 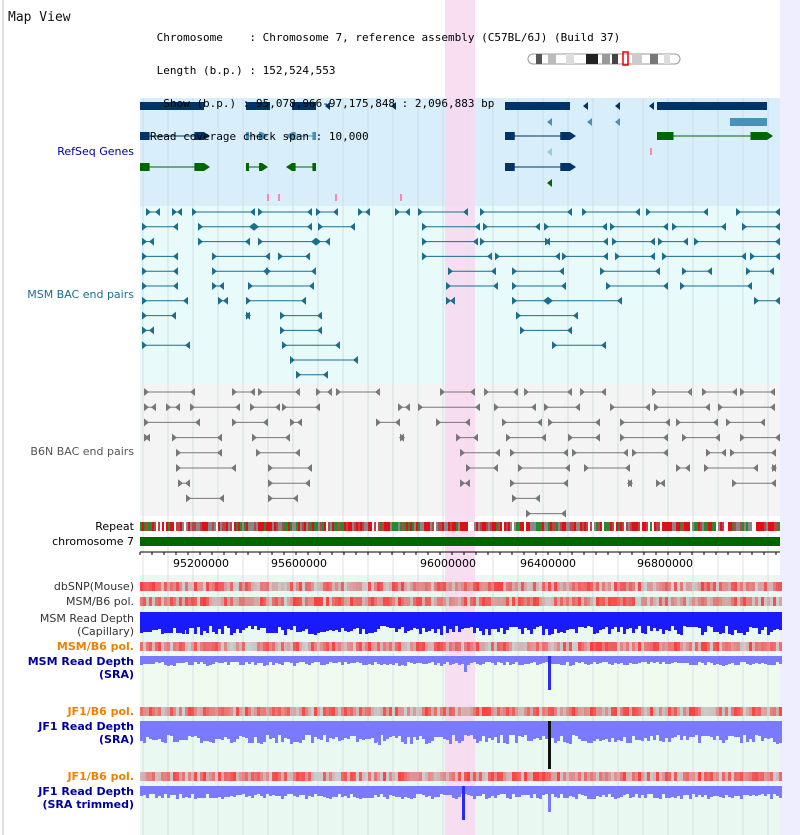 I want to click on jf1-b6-pol-label-2: JF1/B6 pol., so click(x=100, y=776).